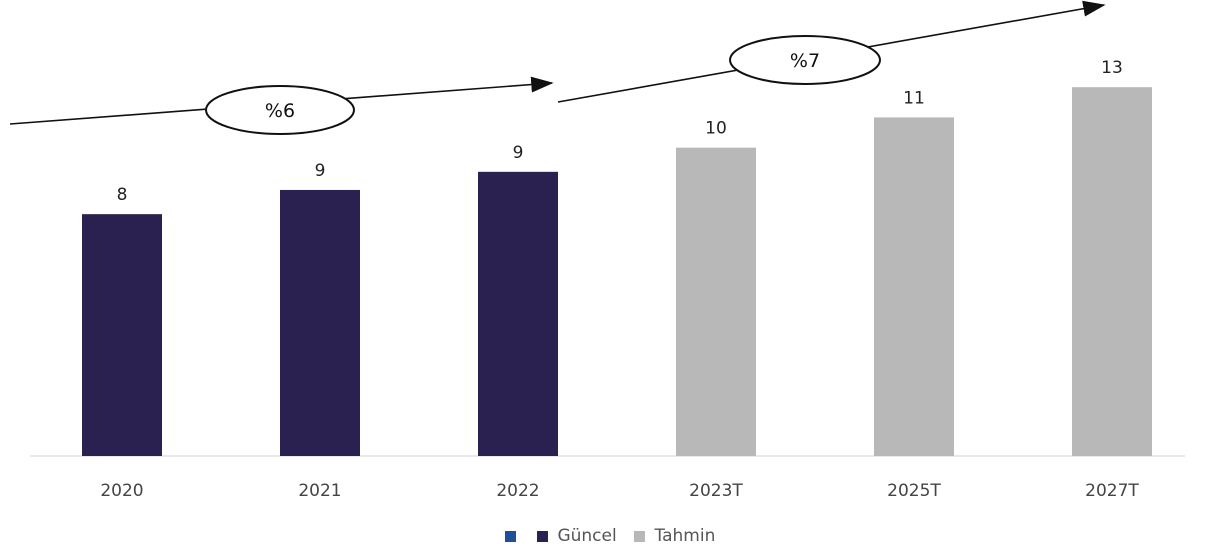 The image size is (1220, 556). Describe the element at coordinates (1112, 491) in the screenshot. I see `x-tick-label: 2027T` at that location.